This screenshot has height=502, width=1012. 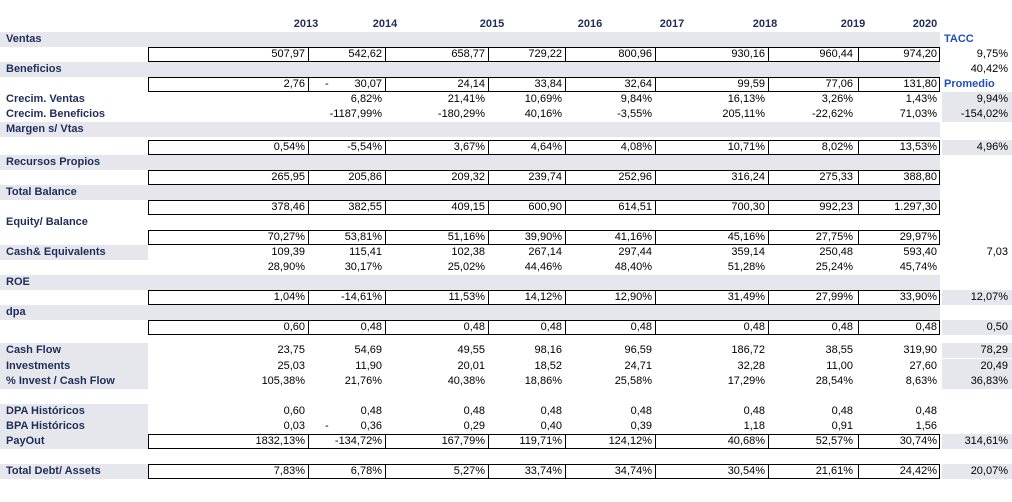 What do you see at coordinates (832, 114) in the screenshot?
I see `cell-value: -22,62%` at bounding box center [832, 114].